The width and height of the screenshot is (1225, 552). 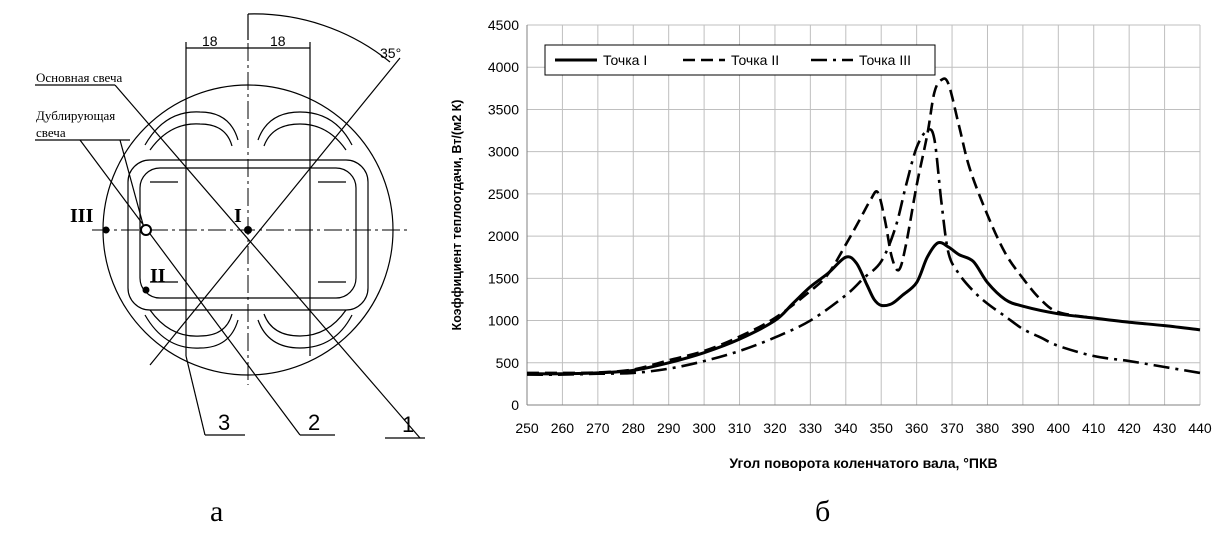 What do you see at coordinates (1023, 428) in the screenshot?
I see `x-tick-label: 390` at bounding box center [1023, 428].